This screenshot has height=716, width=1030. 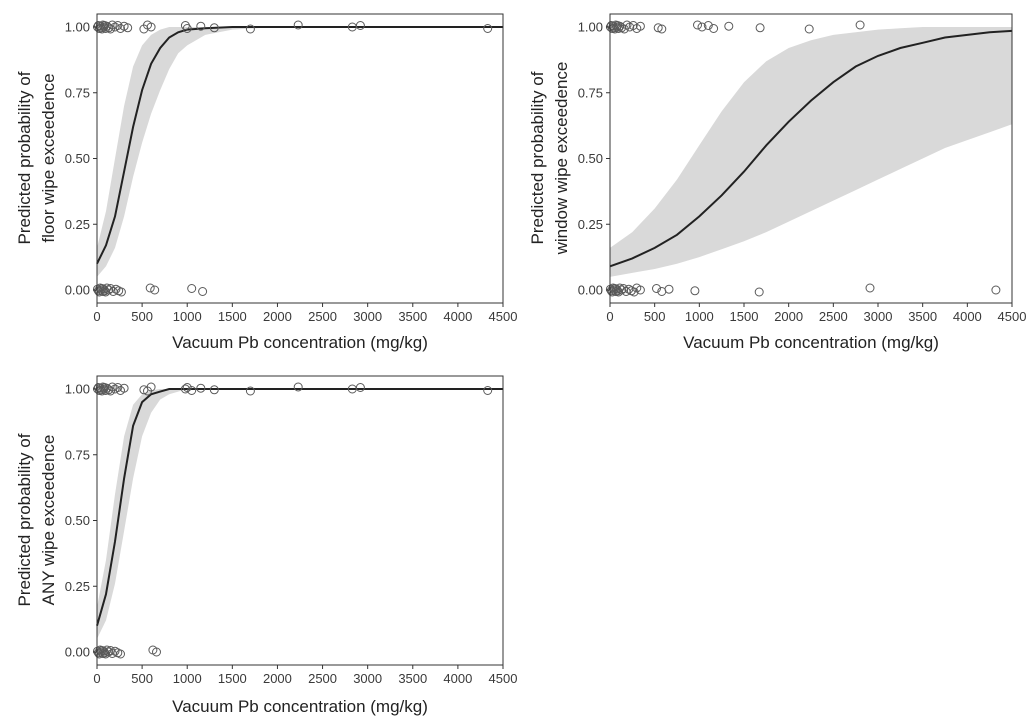 What do you see at coordinates (590, 158) in the screenshot?
I see `y-tick-label: 0.50` at bounding box center [590, 158].